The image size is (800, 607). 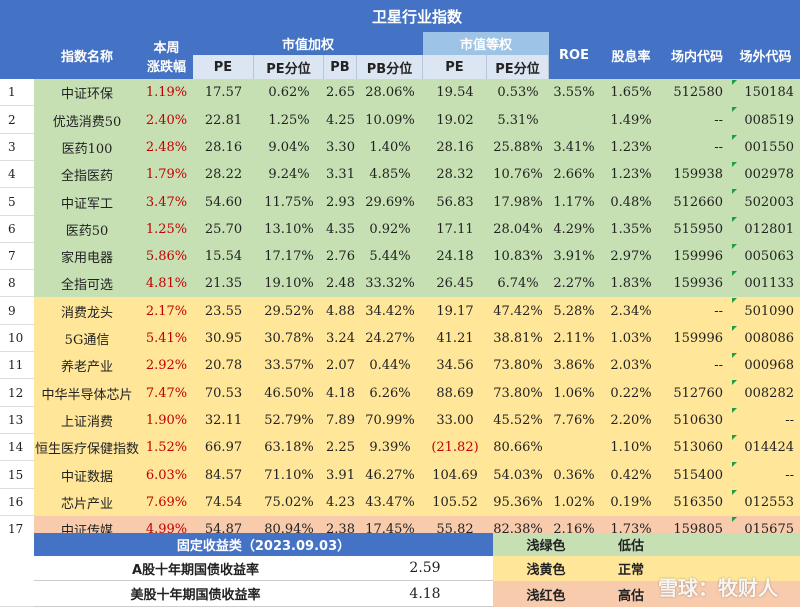 I want to click on pb-percentile: 4.85%, so click(x=390, y=174).